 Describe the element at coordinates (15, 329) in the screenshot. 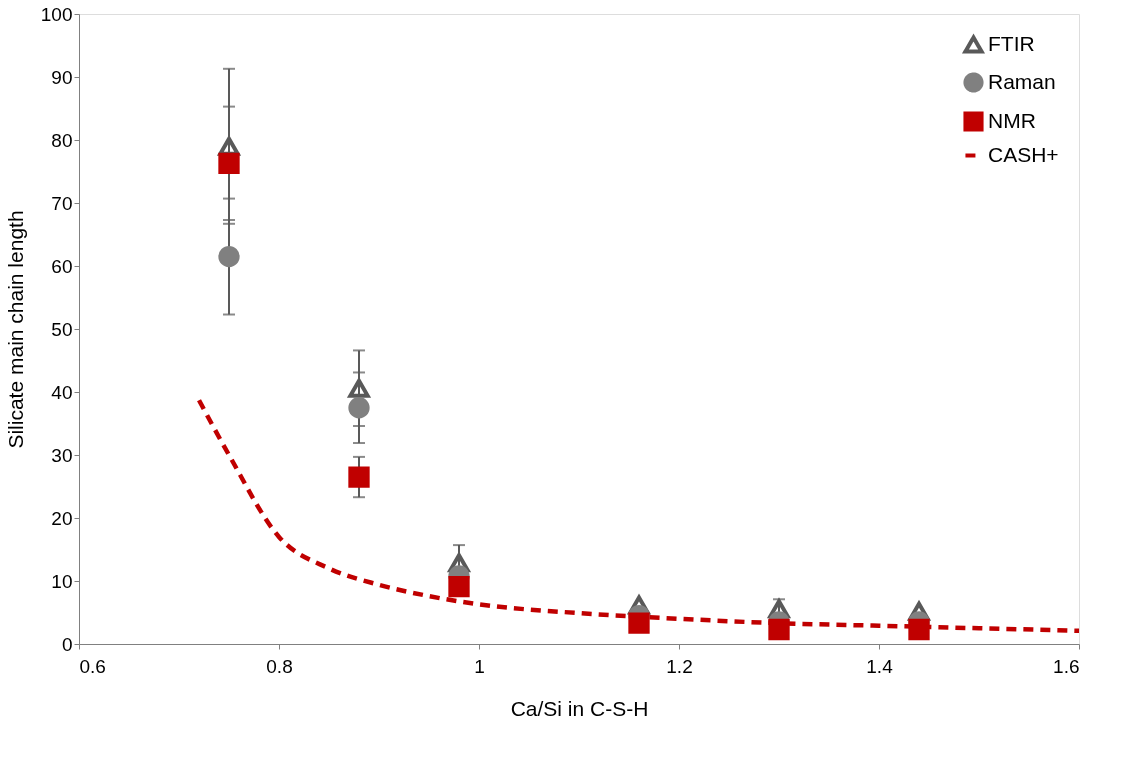

I see `y-axis-title: Silicate main chain length` at that location.